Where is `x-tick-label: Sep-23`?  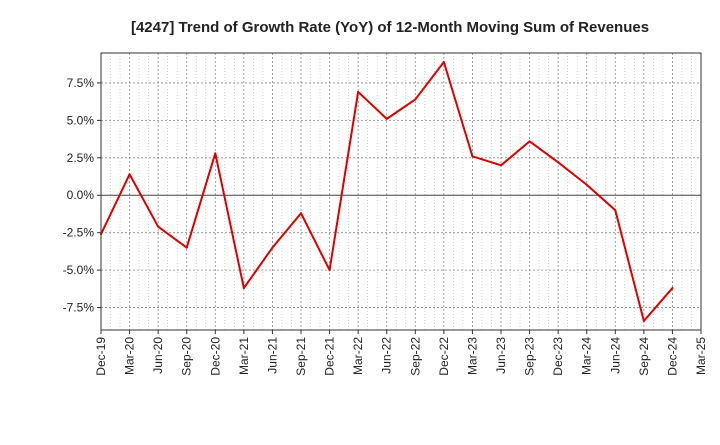 x-tick-label: Sep-23 is located at coordinates (530, 356).